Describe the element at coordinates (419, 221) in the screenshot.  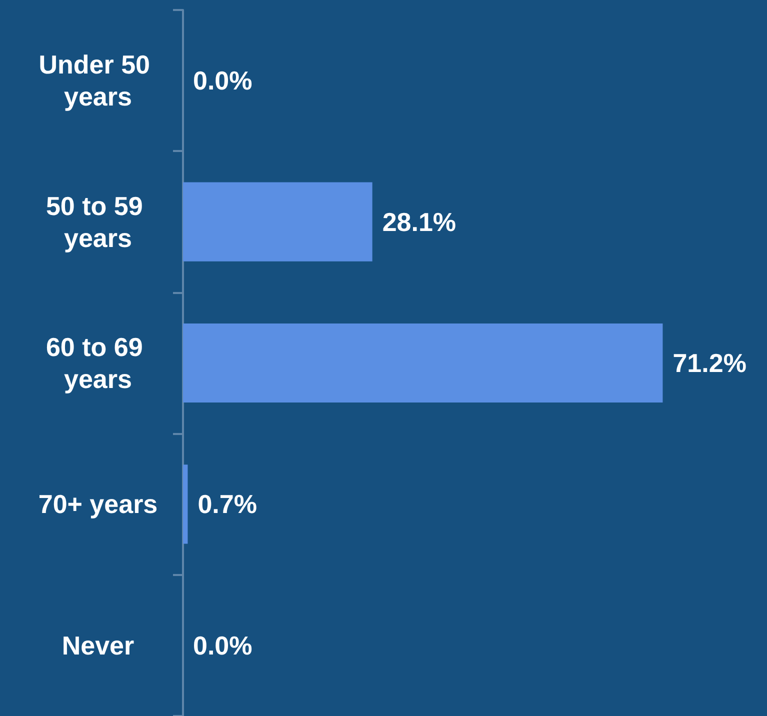
I see `data-label: 28.1%` at that location.